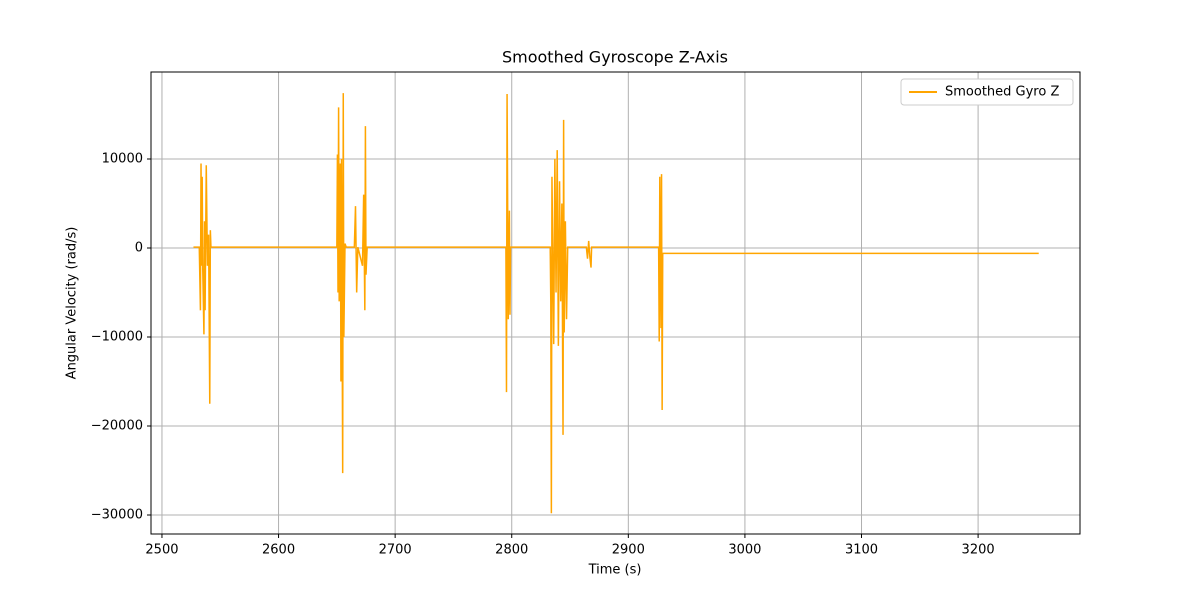 The width and height of the screenshot is (1200, 604). I want to click on x-tick-label: 2500, so click(161, 550).